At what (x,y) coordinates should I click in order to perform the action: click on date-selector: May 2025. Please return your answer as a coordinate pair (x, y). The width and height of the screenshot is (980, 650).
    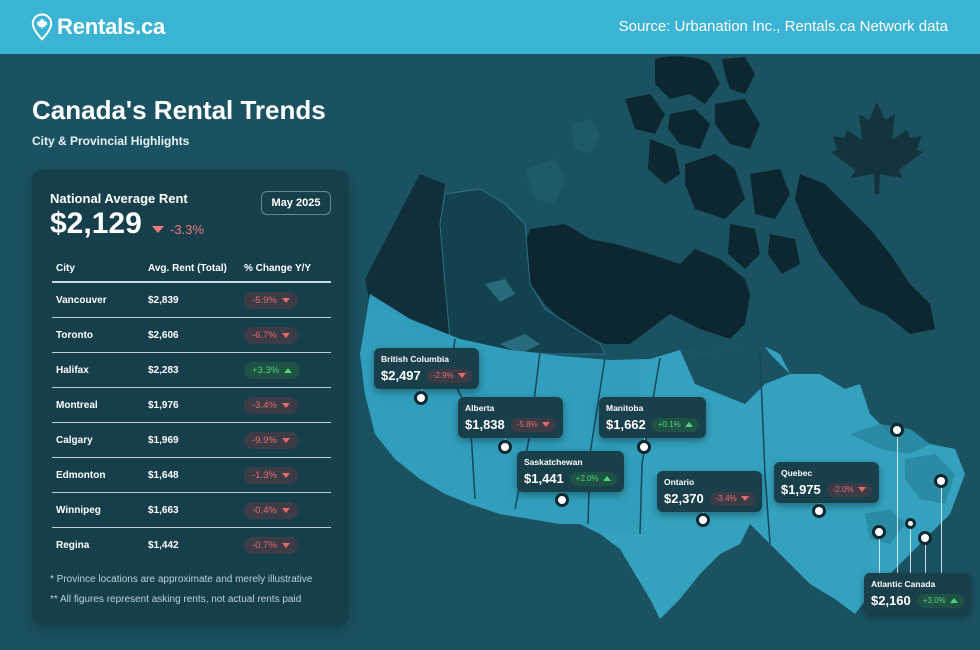
    Looking at the image, I should click on (296, 203).